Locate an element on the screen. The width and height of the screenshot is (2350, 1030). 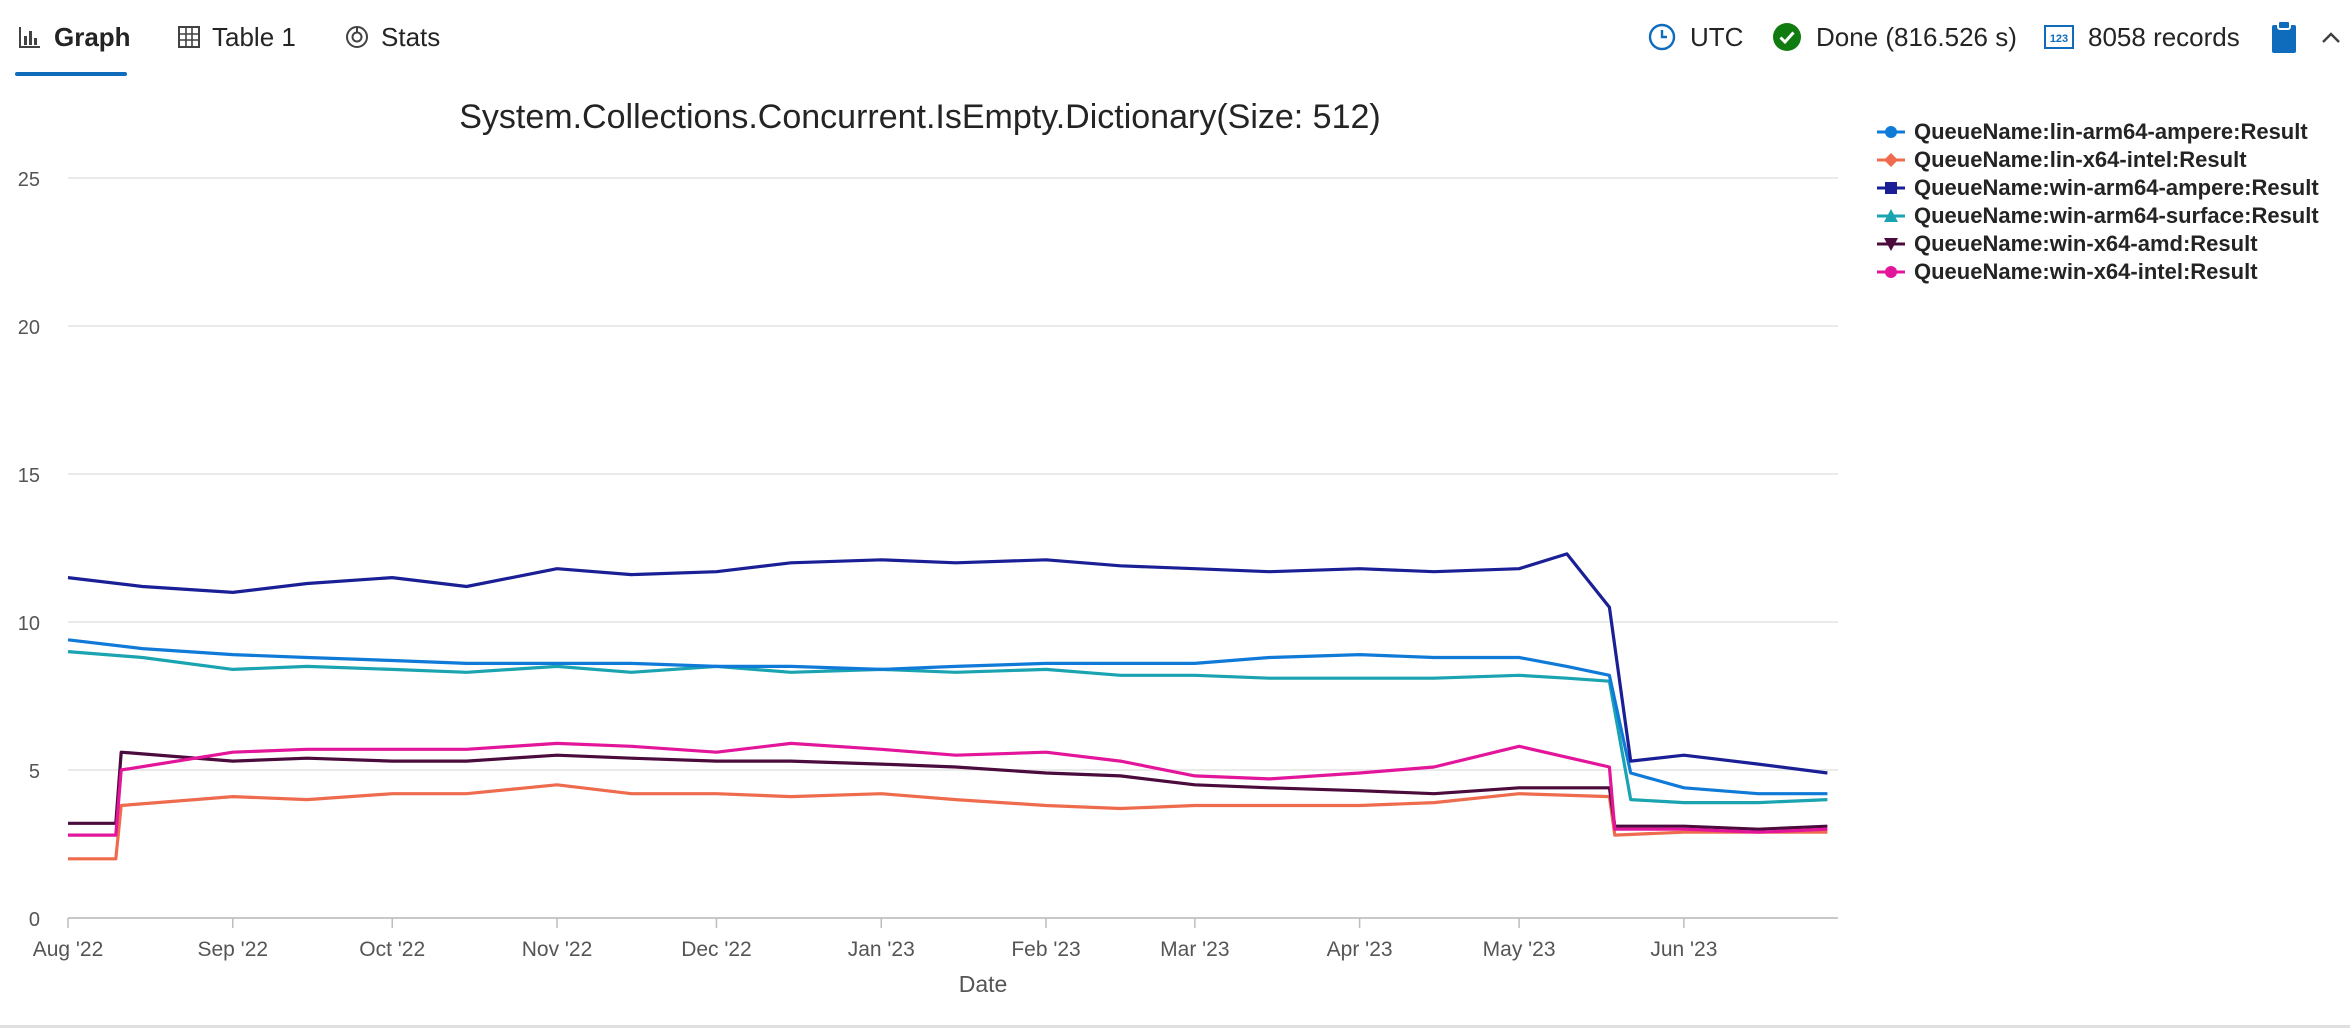
tab-stats-label: Stats is located at coordinates (411, 36).